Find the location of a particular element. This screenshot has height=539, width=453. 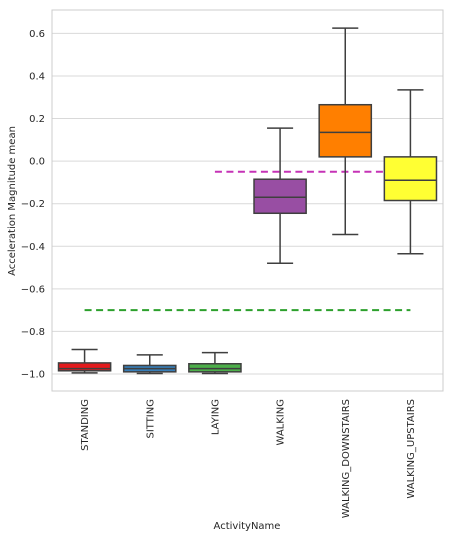

box-laying is located at coordinates (215, 363).